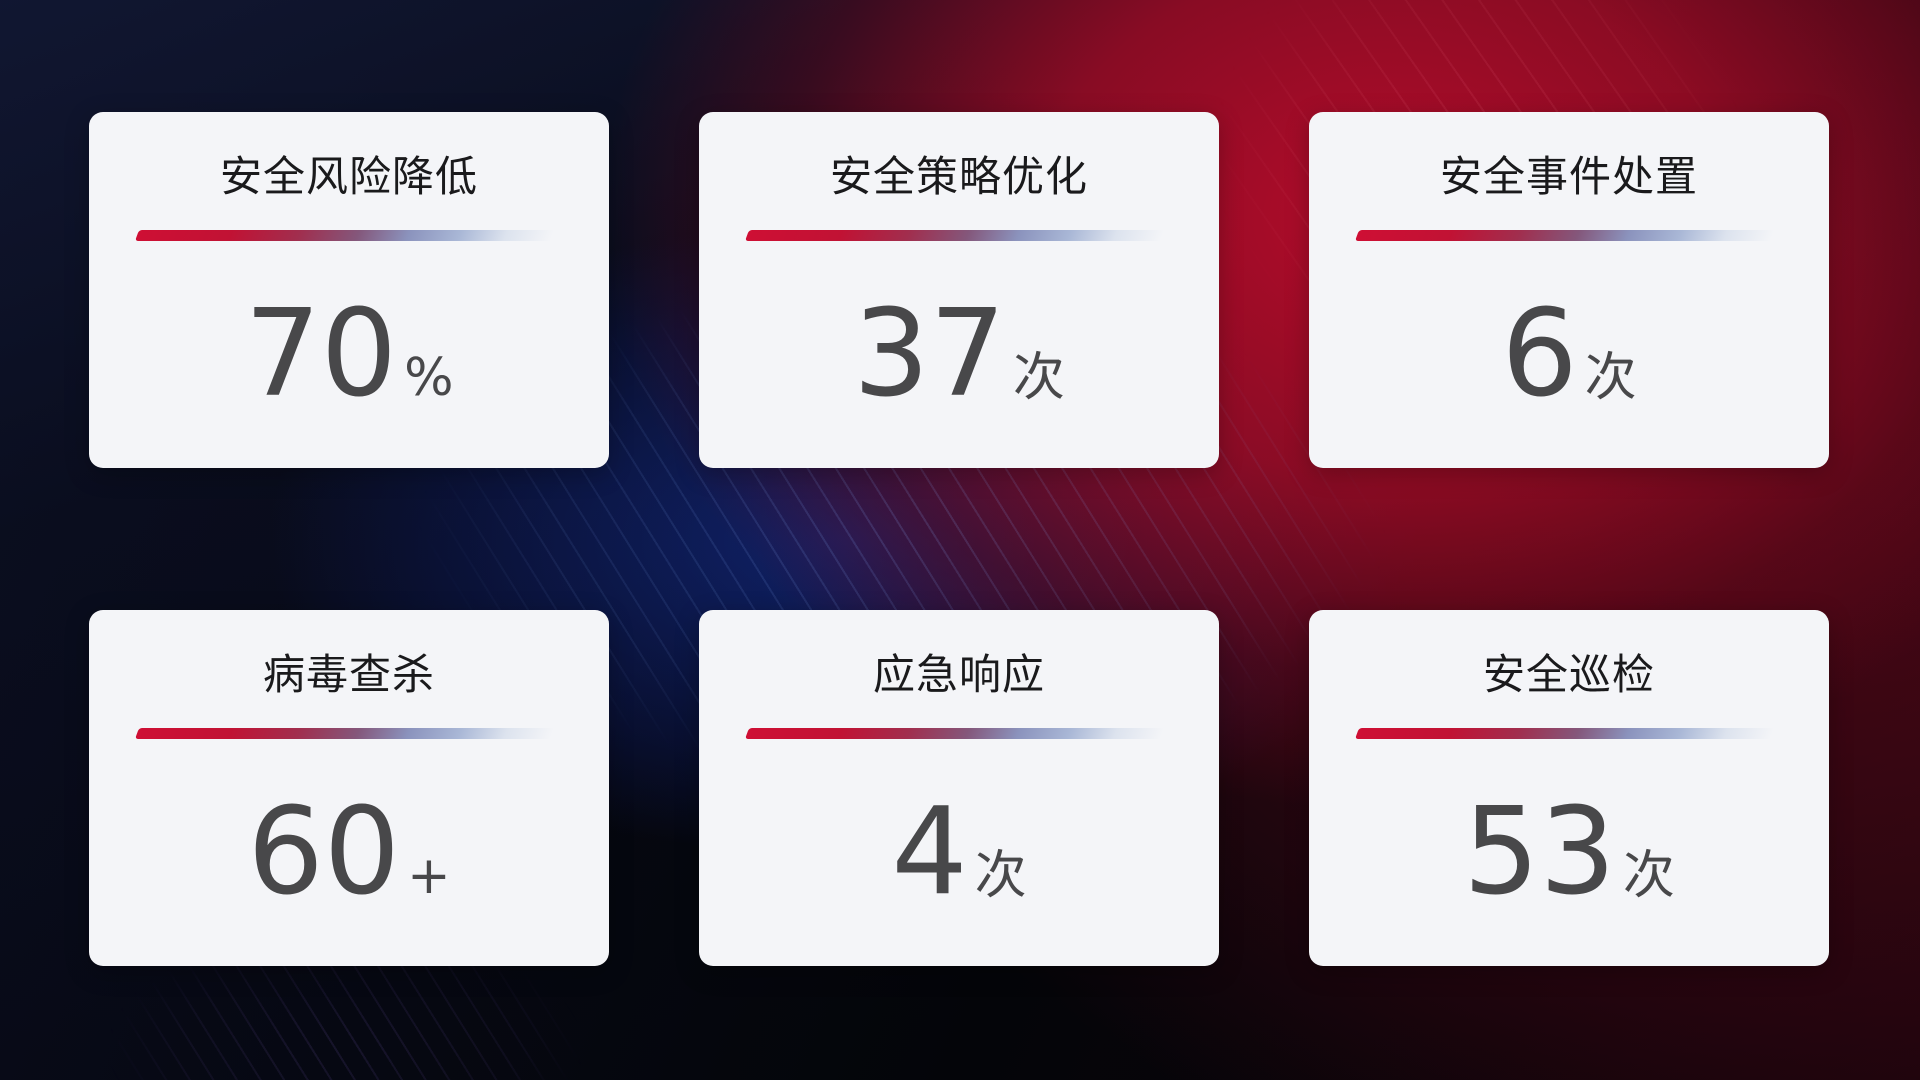 The width and height of the screenshot is (1920, 1080). Describe the element at coordinates (929, 354) in the screenshot. I see `stat-value: 37` at that location.